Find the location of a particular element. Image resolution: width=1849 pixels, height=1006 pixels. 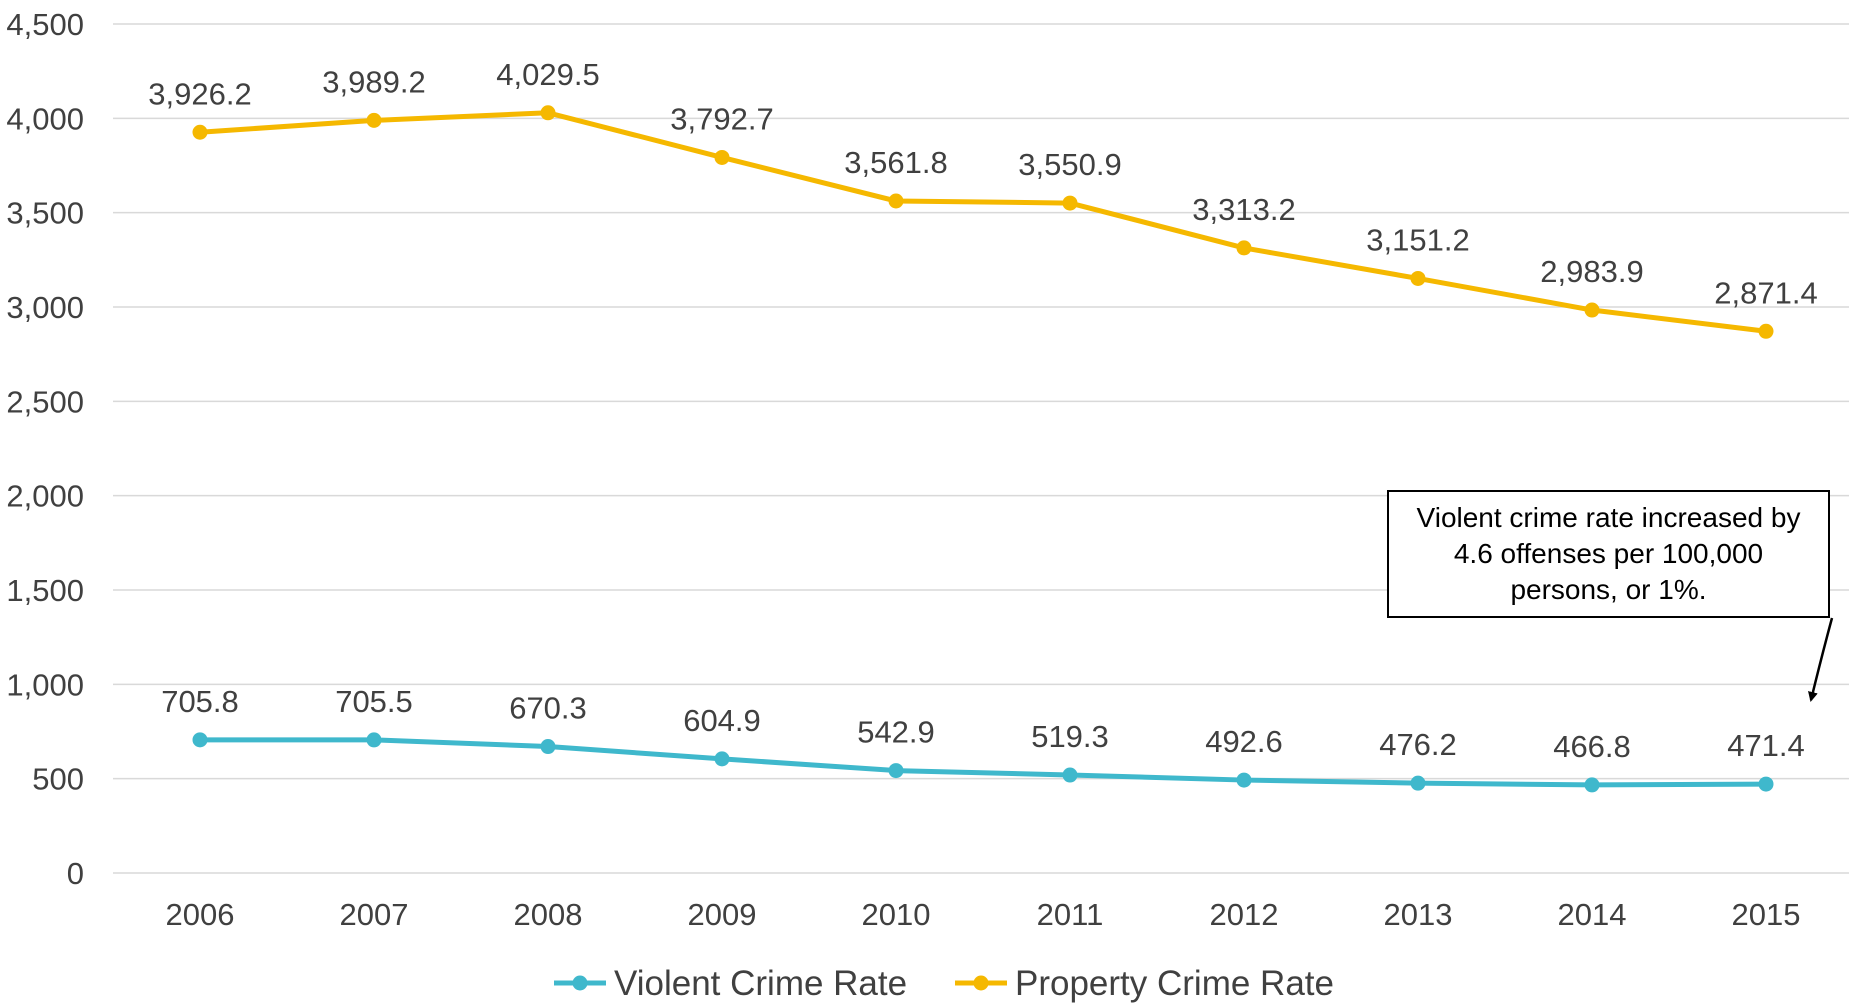

property-crime-rate-data-label: 3,151.2 is located at coordinates (1417, 239).